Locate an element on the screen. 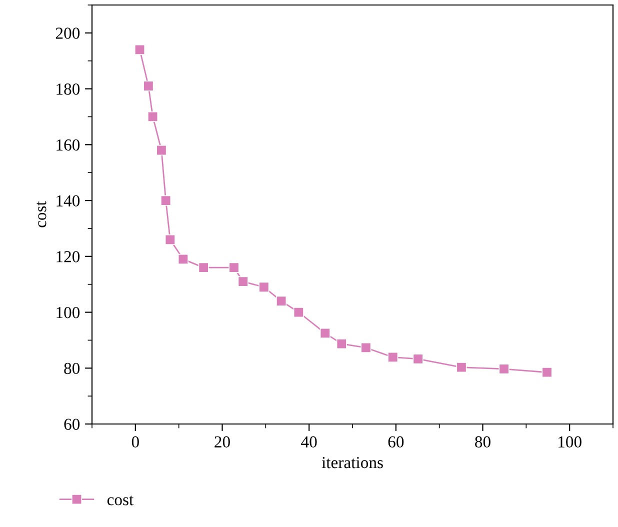  y-tick-label: 200 is located at coordinates (68, 33).